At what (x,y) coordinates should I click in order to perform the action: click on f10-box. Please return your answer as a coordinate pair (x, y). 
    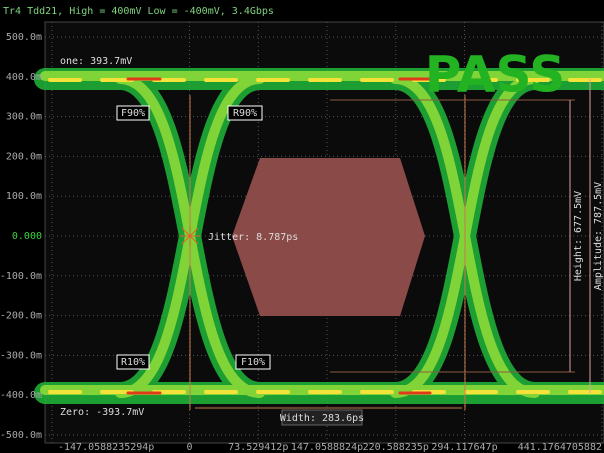
    Looking at the image, I should click on (253, 362).